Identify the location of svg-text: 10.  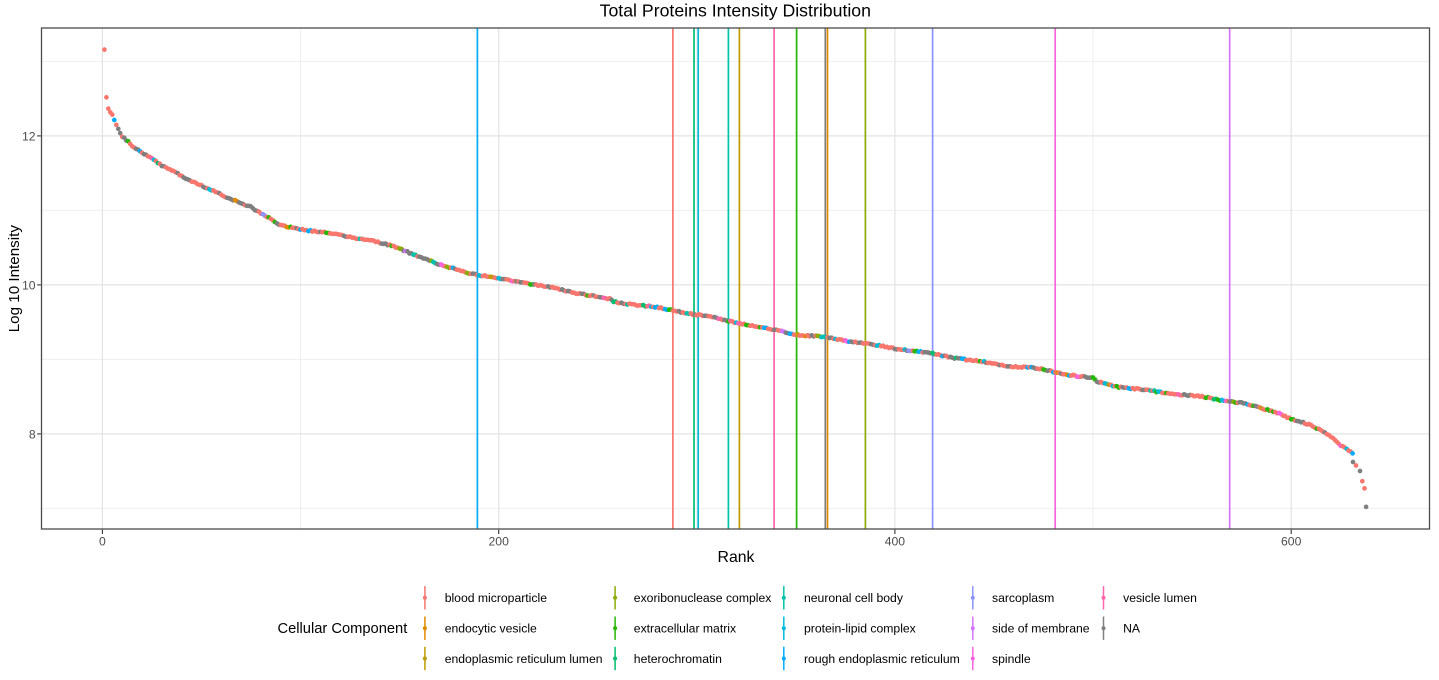
(29, 285).